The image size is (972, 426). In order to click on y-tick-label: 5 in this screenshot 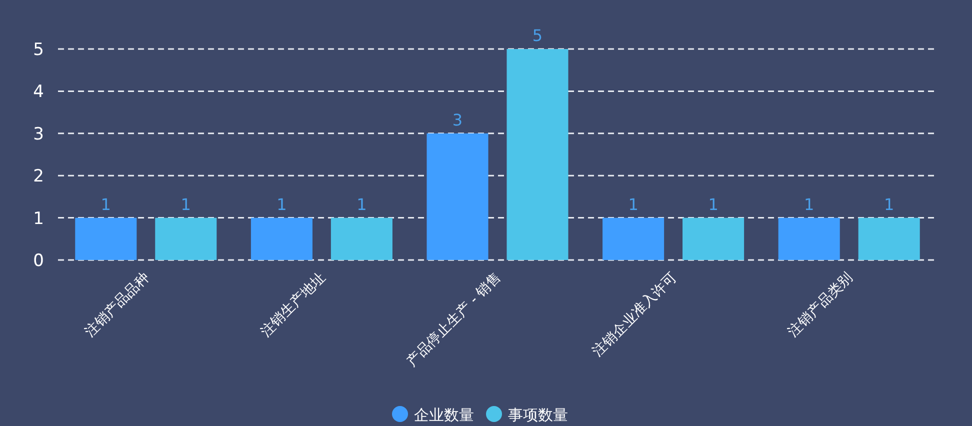, I will do `click(38, 50)`.